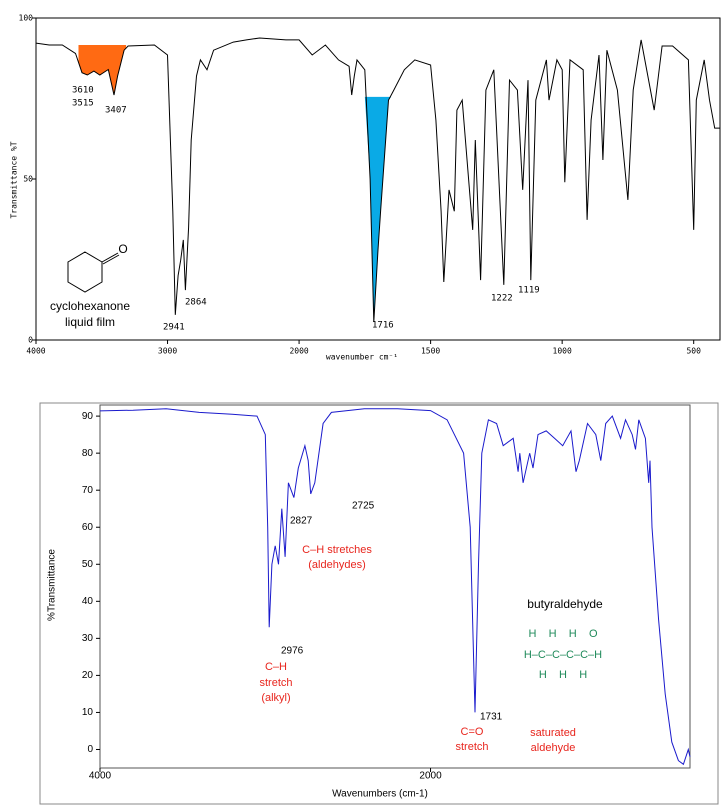 Image resolution: width=727 pixels, height=811 pixels. I want to click on annotation: 1119, so click(529, 291).